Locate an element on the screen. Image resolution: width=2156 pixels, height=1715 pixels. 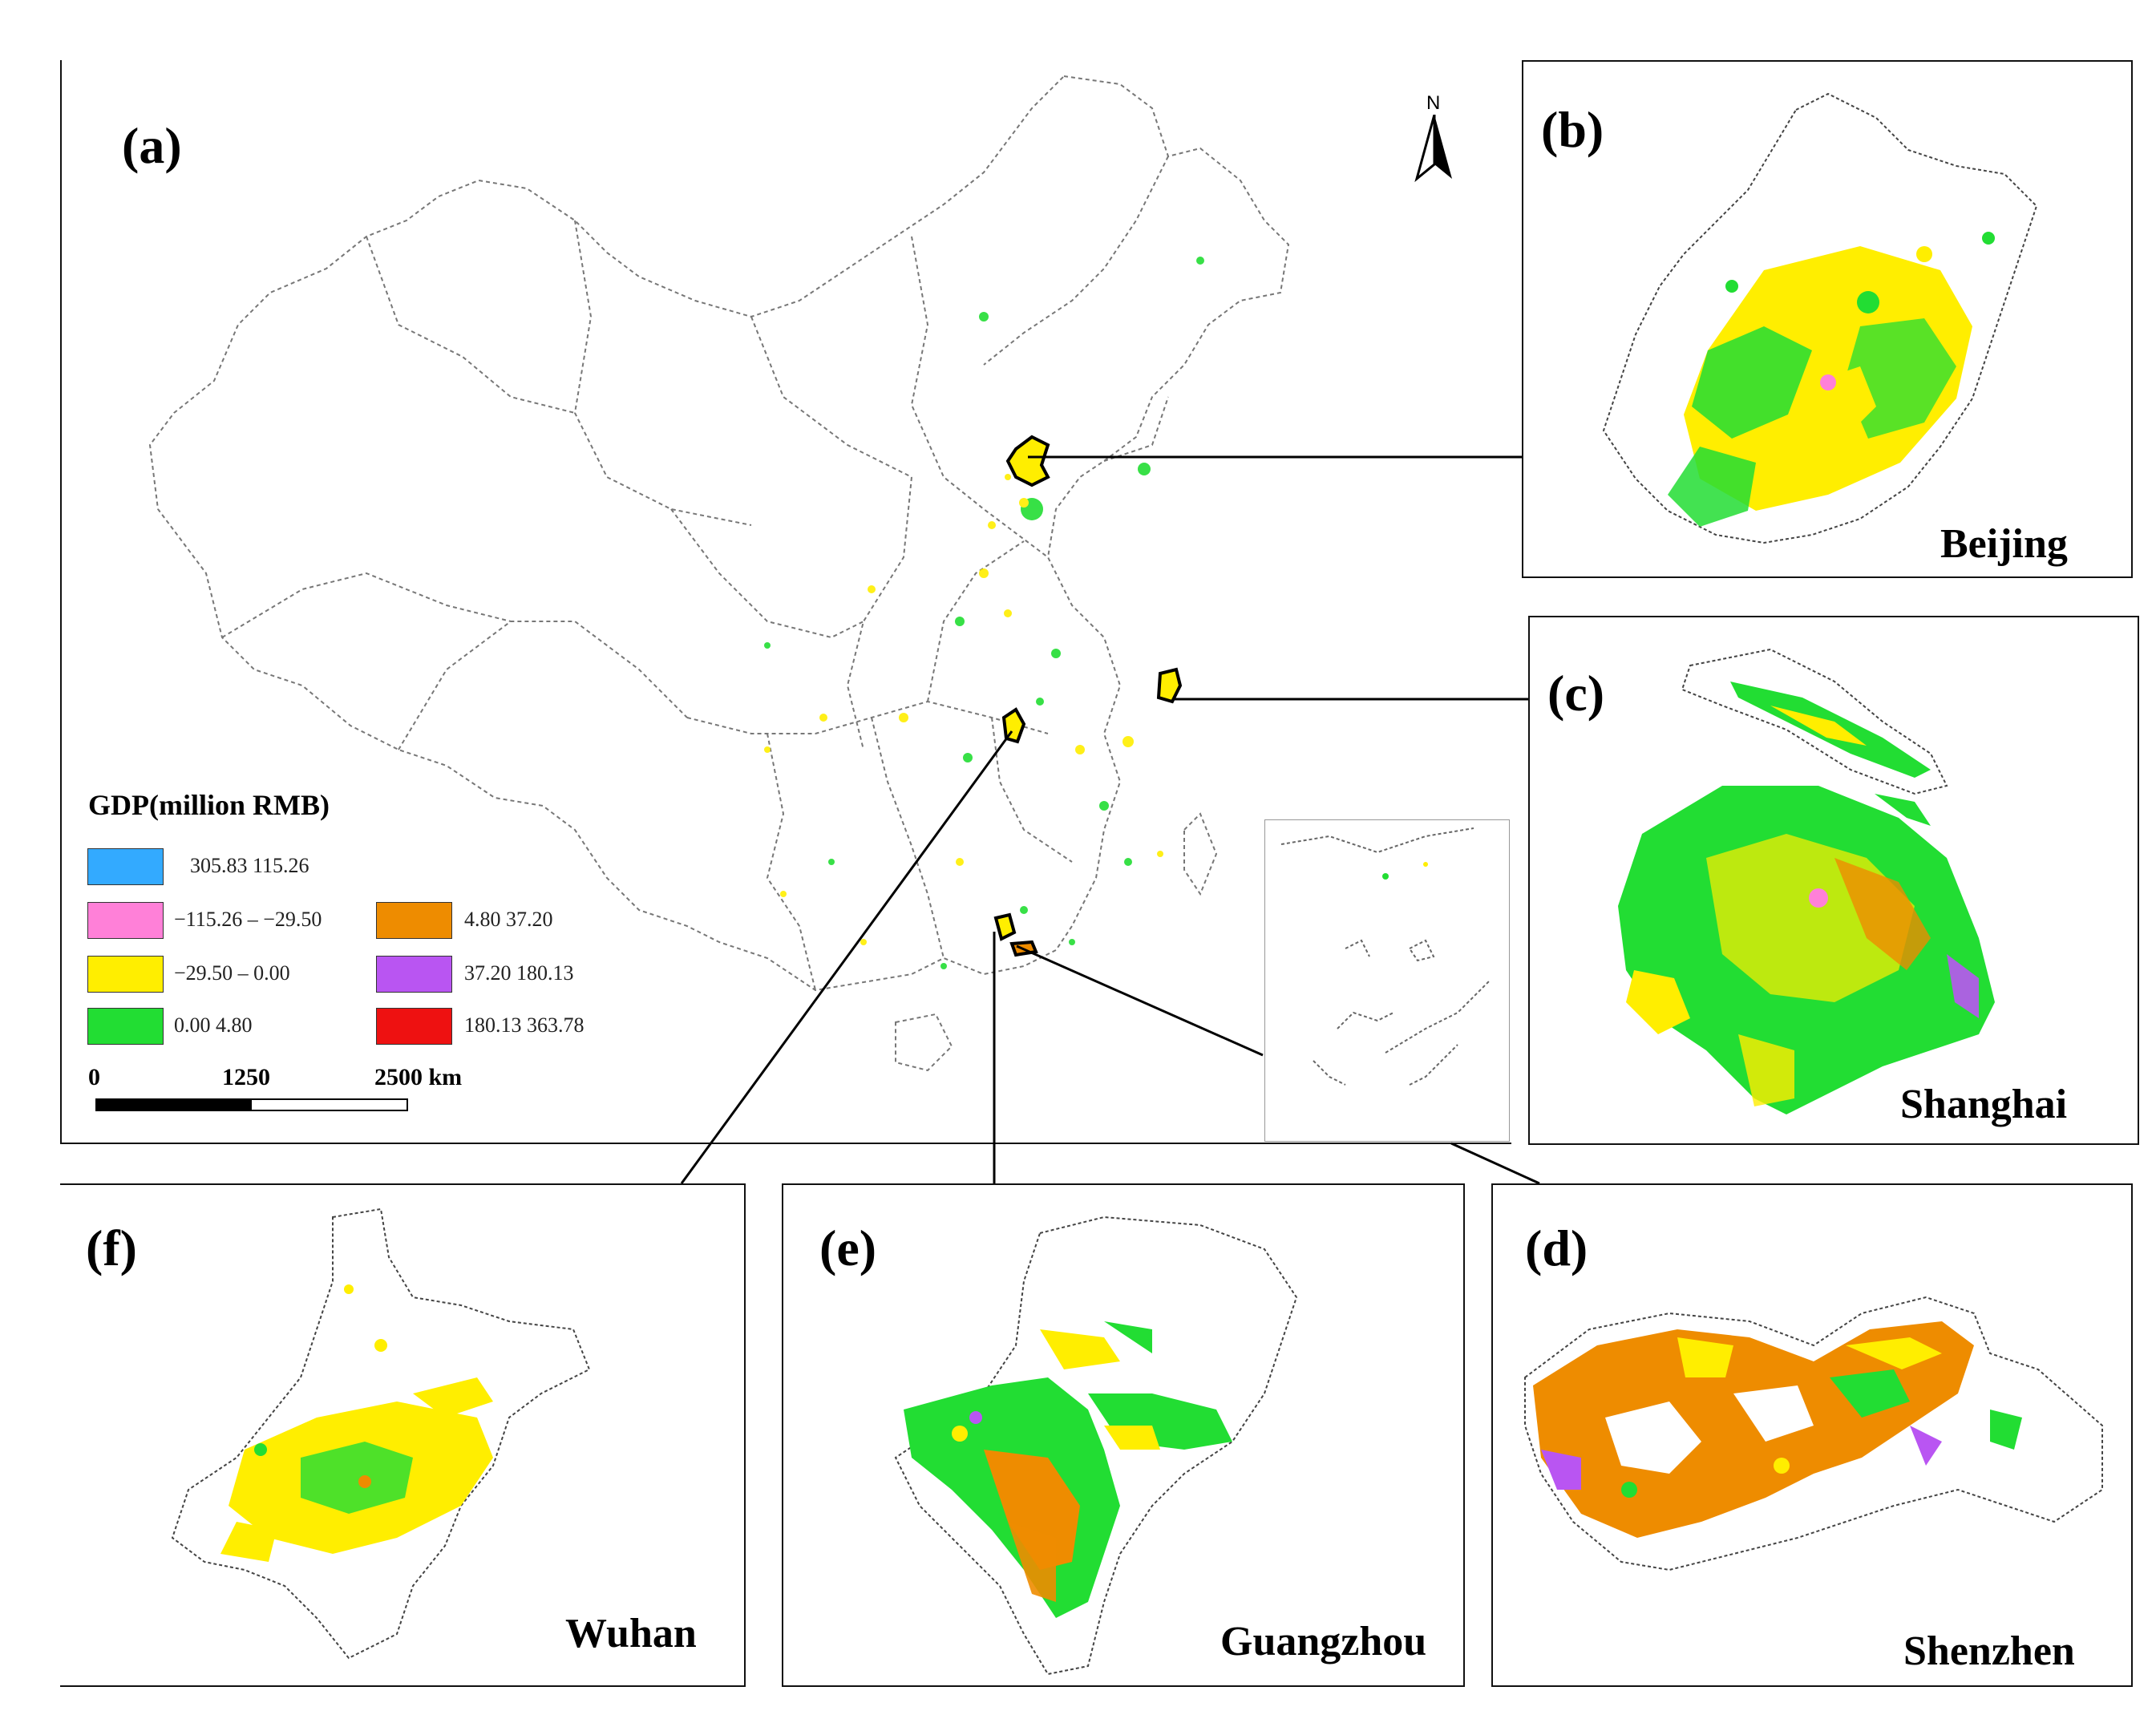
city-label-shenzhen: Shenzhen is located at coordinates (1989, 1651).